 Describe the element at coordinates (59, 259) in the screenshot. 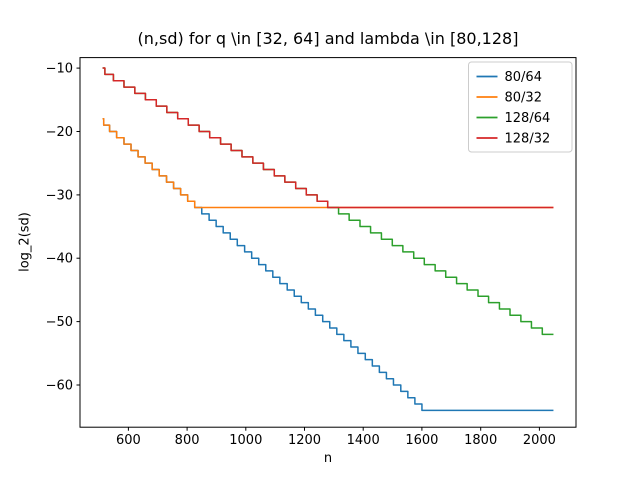

I see `y-tick-label: −40` at that location.